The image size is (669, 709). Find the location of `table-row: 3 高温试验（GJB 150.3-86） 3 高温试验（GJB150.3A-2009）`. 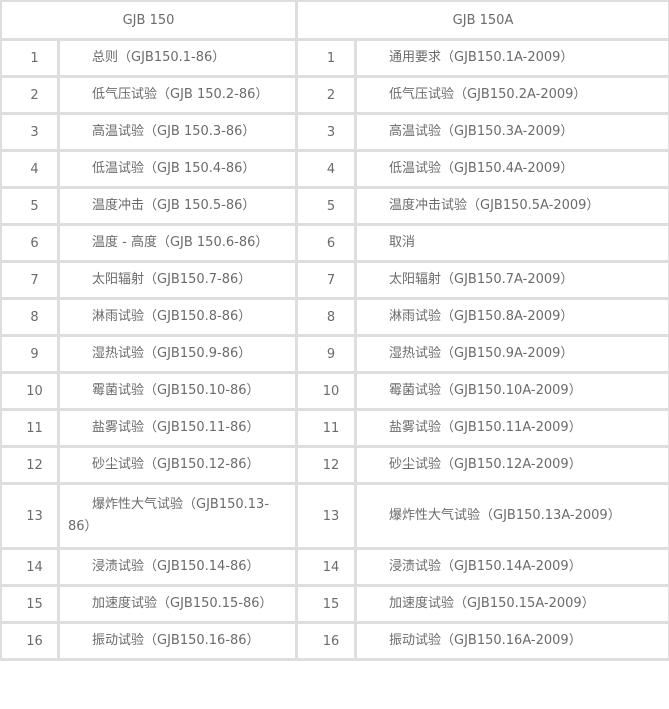

table-row: 3 高温试验（GJB 150.3-86） 3 高温试验（GJB150.3A-2009） is located at coordinates (334, 132).